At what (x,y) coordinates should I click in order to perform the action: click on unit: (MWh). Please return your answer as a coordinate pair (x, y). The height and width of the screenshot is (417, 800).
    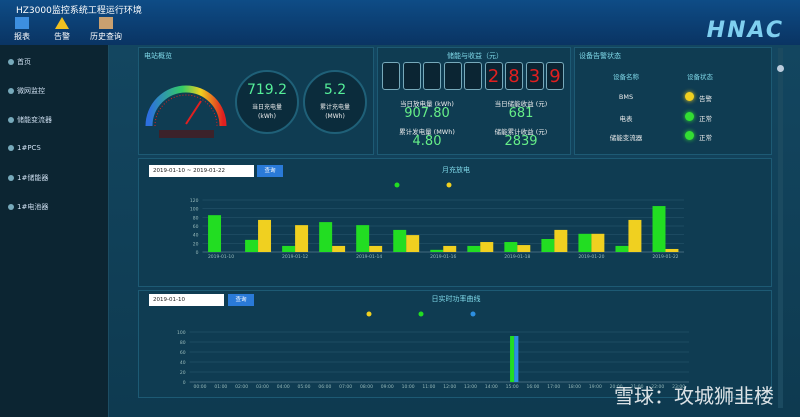
    Looking at the image, I should click on (335, 116).